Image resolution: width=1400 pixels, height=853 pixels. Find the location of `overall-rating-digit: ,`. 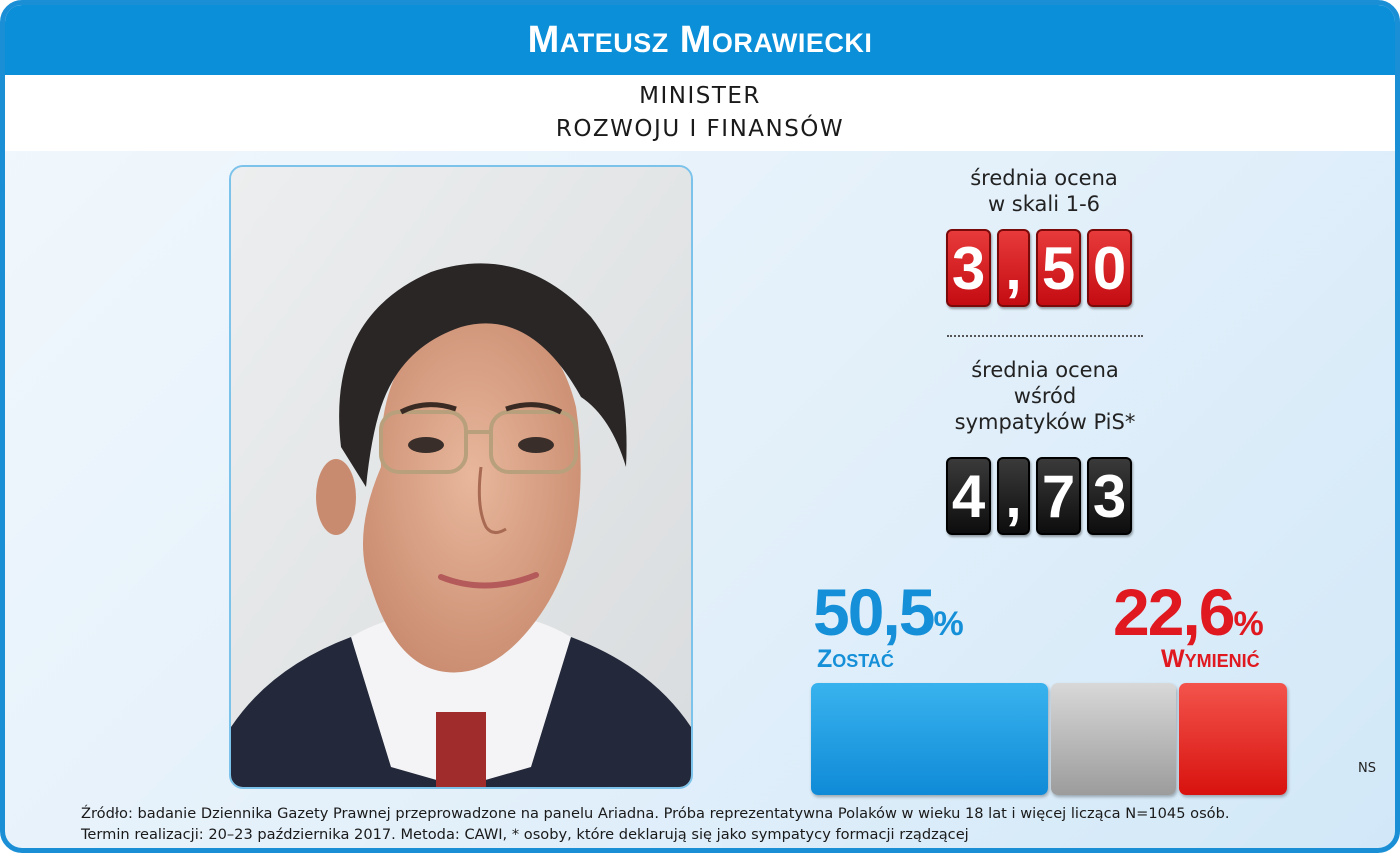

overall-rating-digit: , is located at coordinates (1013, 268).